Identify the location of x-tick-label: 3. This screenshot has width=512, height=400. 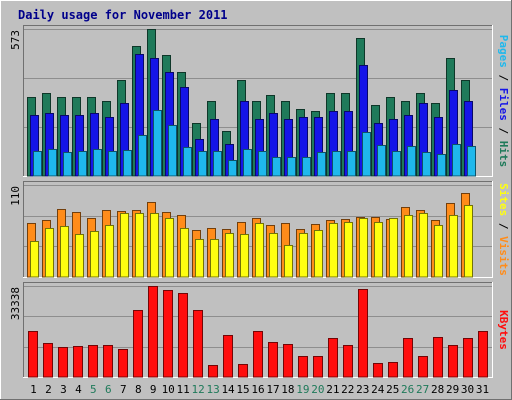
(63, 389).